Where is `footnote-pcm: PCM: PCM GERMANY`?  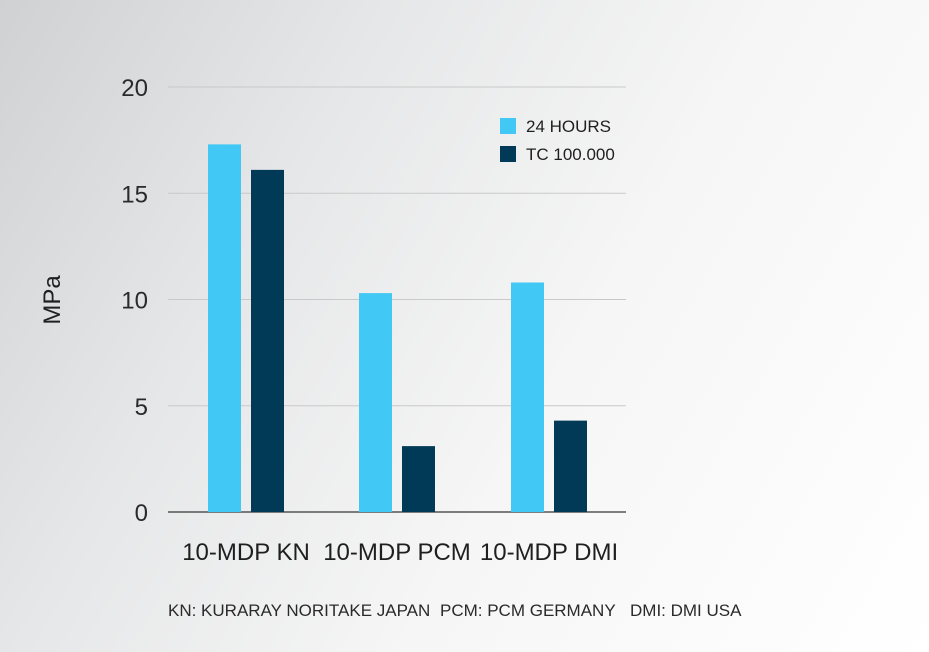
footnote-pcm: PCM: PCM GERMANY is located at coordinates (528, 610).